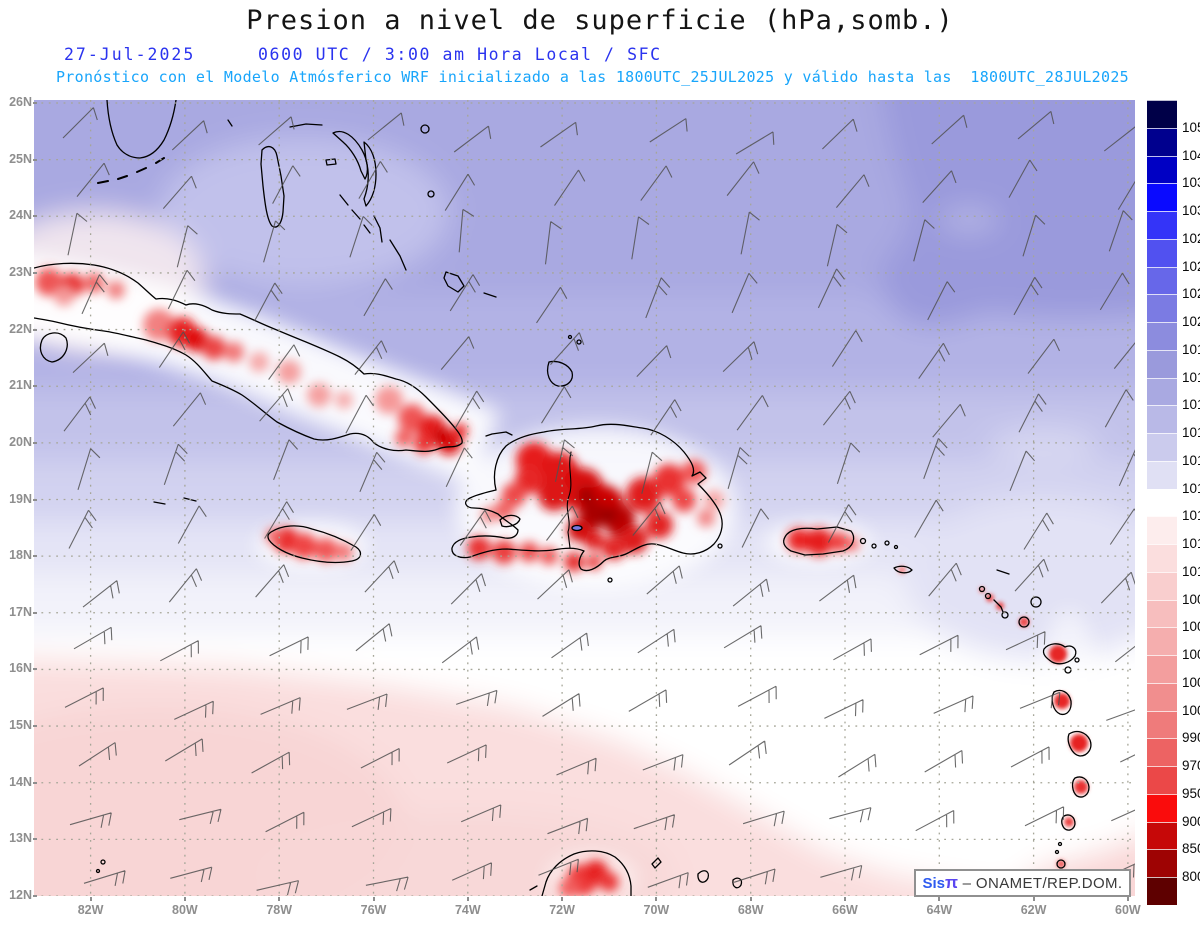  Describe the element at coordinates (1191, 738) in the screenshot. I see `colorbar-tick-label: 990` at that location.